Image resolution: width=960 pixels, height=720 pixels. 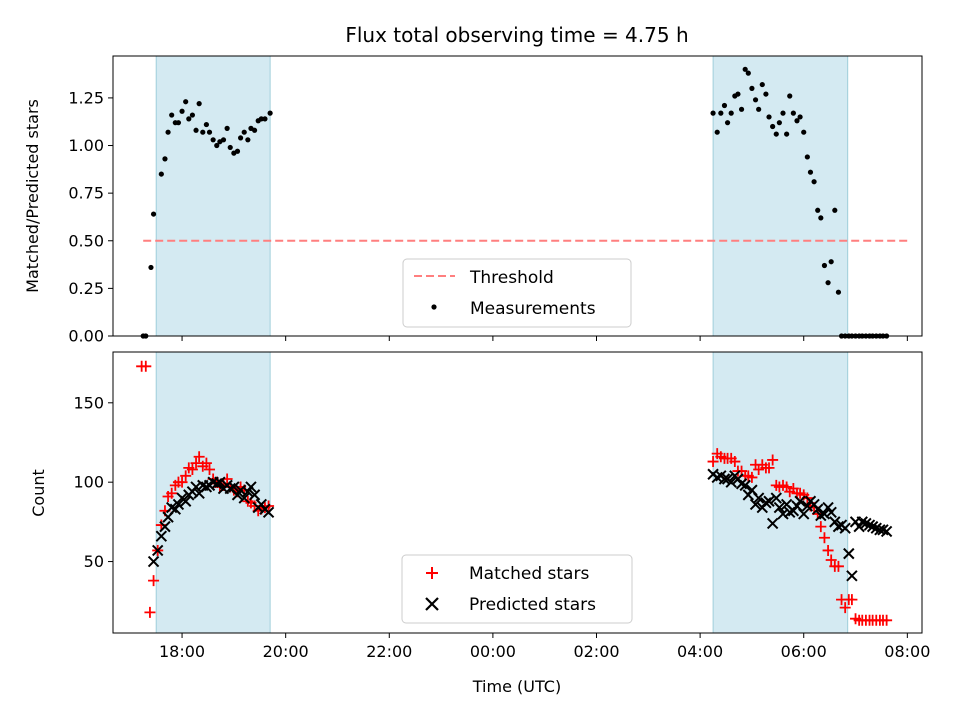 What do you see at coordinates (86, 240) in the screenshot?
I see `y-tick-label: 0.50` at bounding box center [86, 240].